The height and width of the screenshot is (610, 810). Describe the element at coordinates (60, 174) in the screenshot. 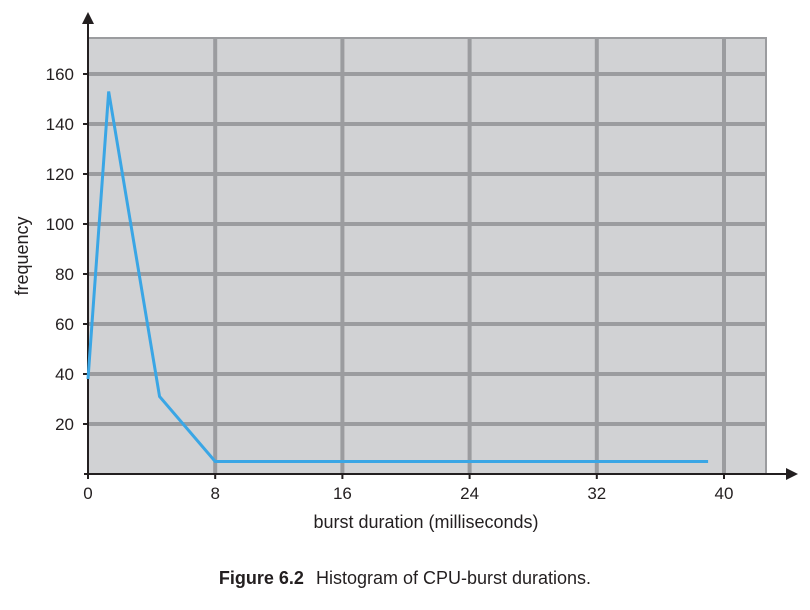

I see `y-tick-label: 120` at that location.